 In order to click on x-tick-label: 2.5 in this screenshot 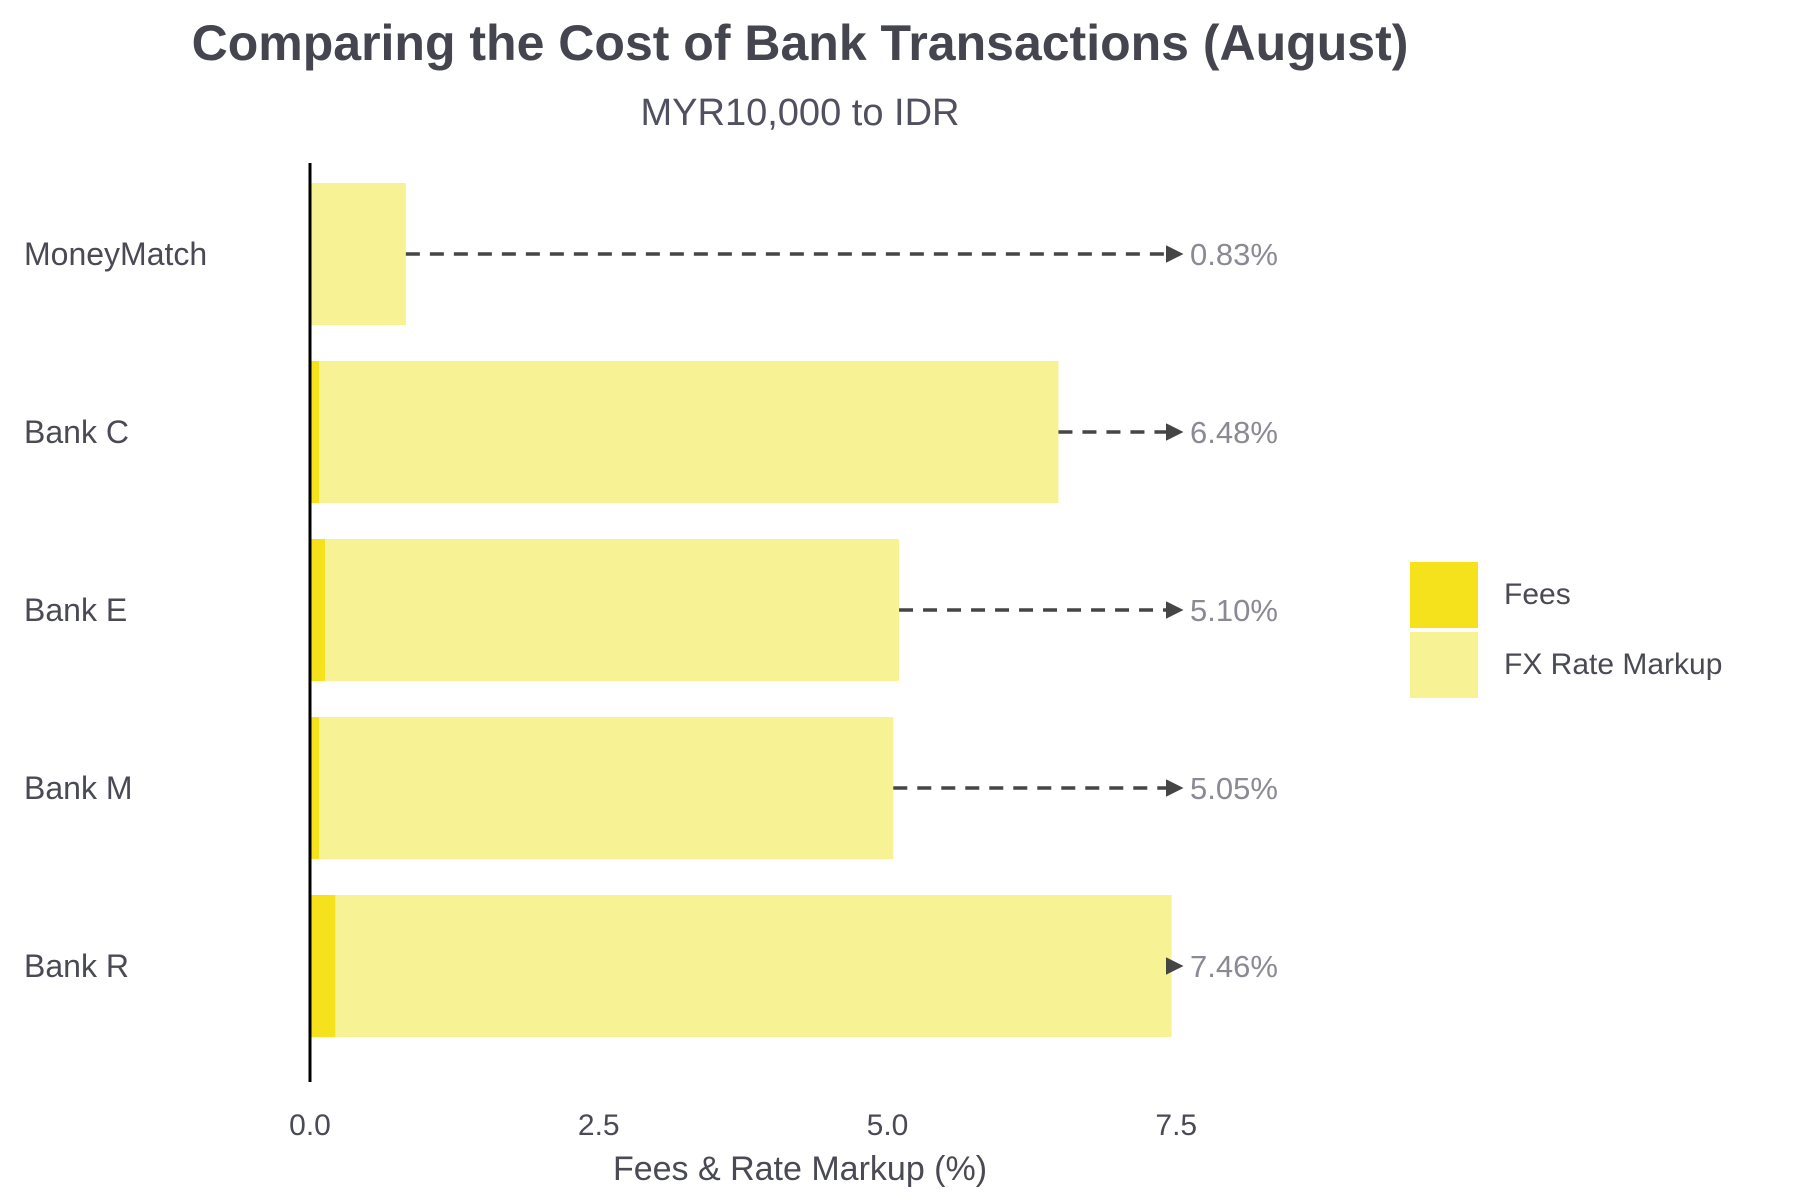, I will do `click(599, 1125)`.